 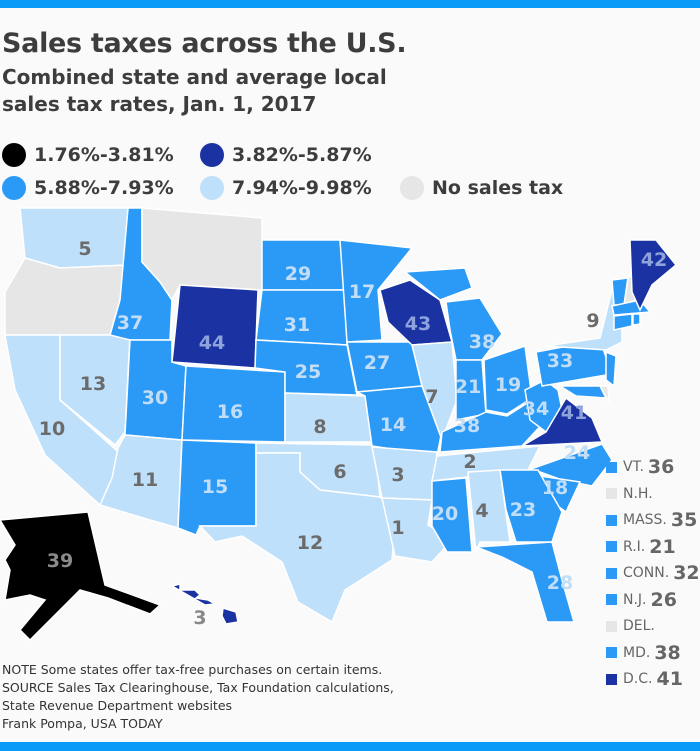 I want to click on small-state-rank: 32, so click(x=686, y=573).